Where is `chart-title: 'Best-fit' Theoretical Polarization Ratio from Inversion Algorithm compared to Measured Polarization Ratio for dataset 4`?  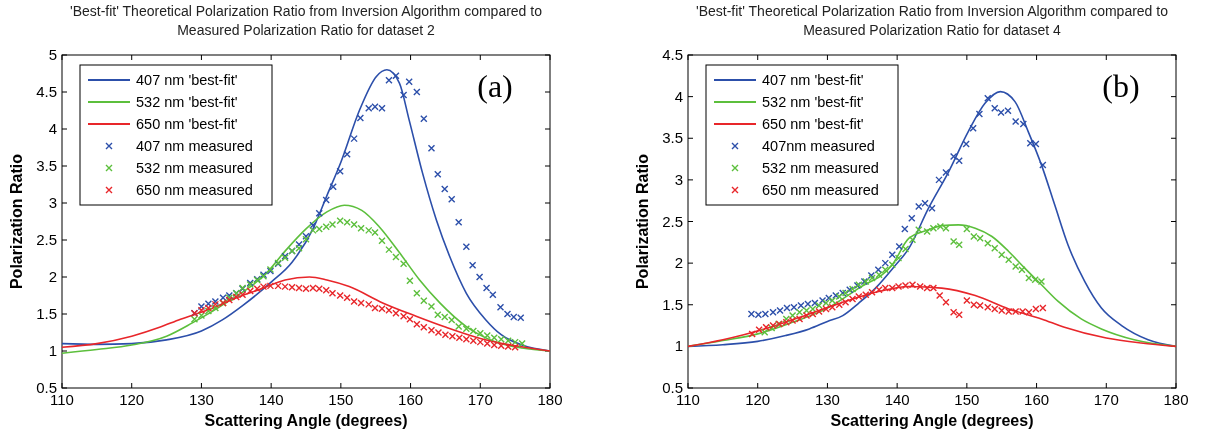 chart-title: 'Best-fit' Theoretical Polarization Ratio from Inversion Algorithm compared to Measured Polarization Ratio for dataset 4 is located at coordinates (932, 20).